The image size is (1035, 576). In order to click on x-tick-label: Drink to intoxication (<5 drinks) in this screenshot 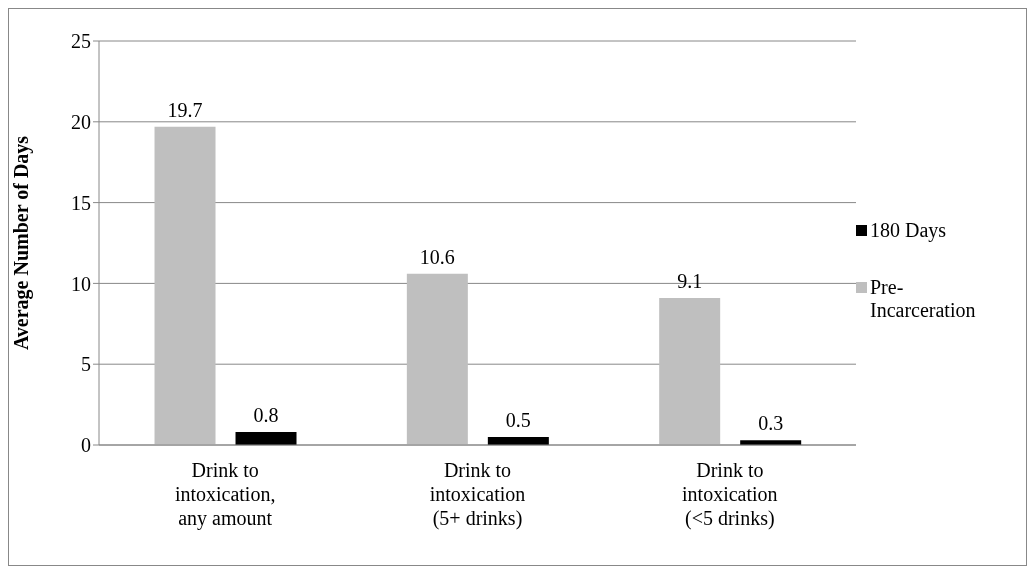, I will do `click(730, 494)`.